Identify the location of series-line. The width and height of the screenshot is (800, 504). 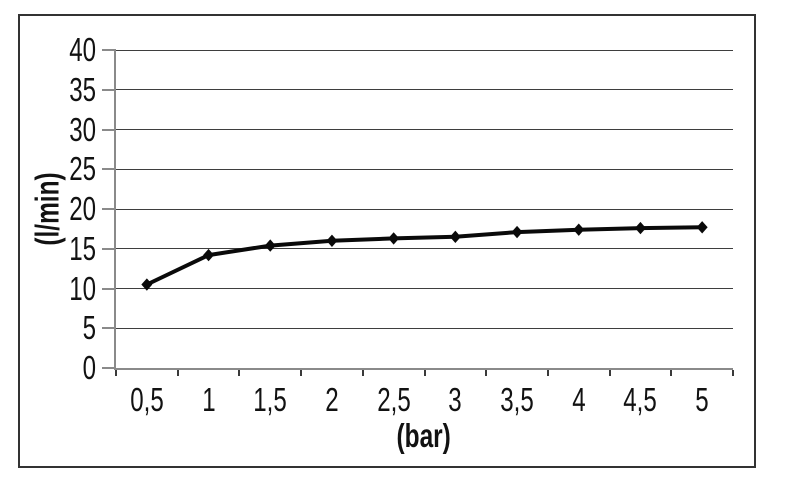
(424, 256).